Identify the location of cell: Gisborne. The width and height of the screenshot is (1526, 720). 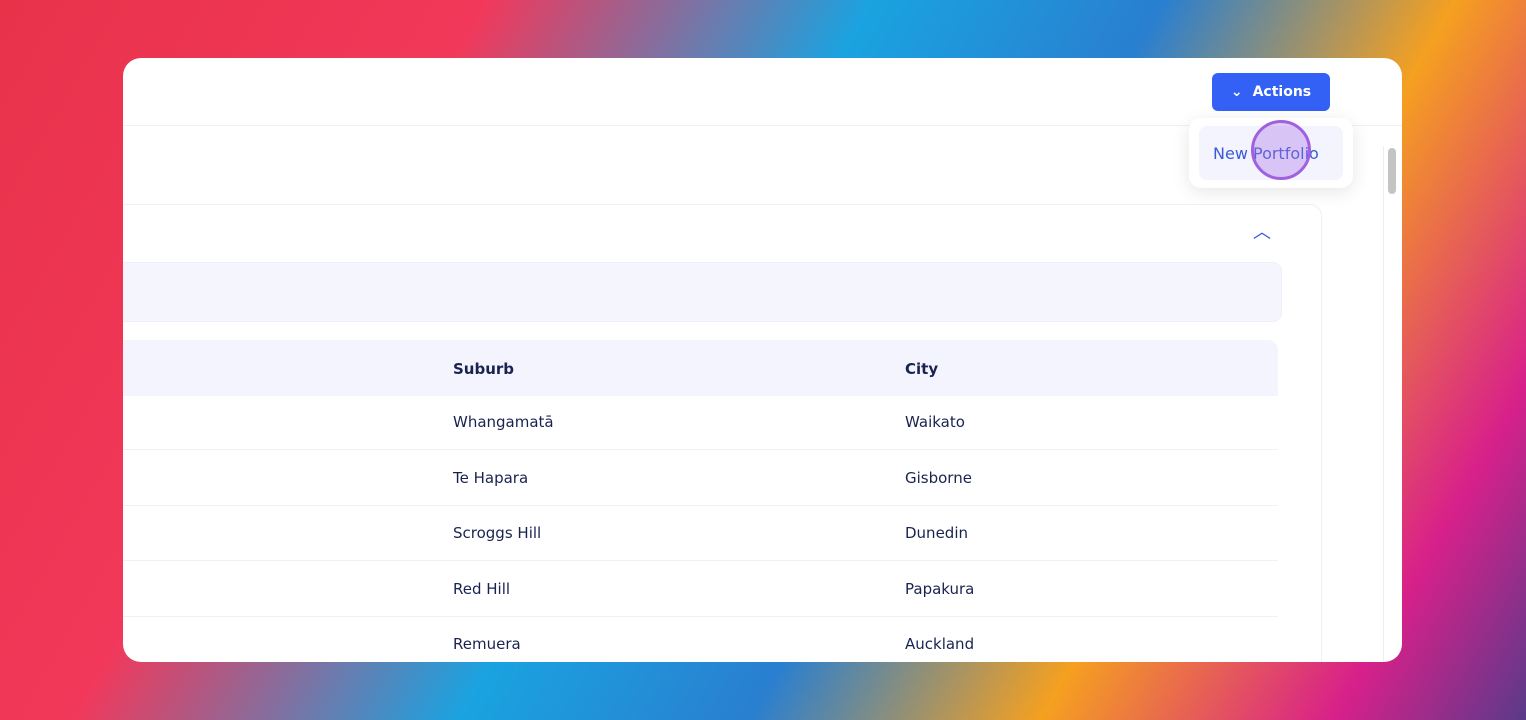
(938, 477).